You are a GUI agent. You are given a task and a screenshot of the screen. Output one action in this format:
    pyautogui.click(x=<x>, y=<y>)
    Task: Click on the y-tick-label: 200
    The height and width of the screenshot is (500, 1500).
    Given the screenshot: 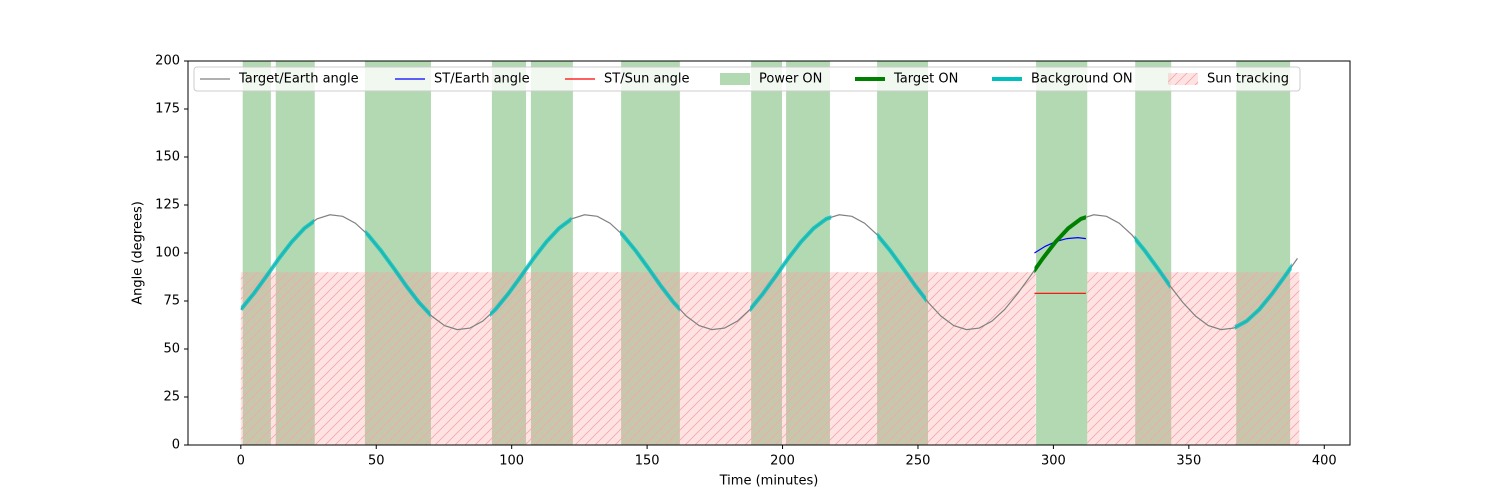 What is the action you would take?
    pyautogui.click(x=167, y=61)
    